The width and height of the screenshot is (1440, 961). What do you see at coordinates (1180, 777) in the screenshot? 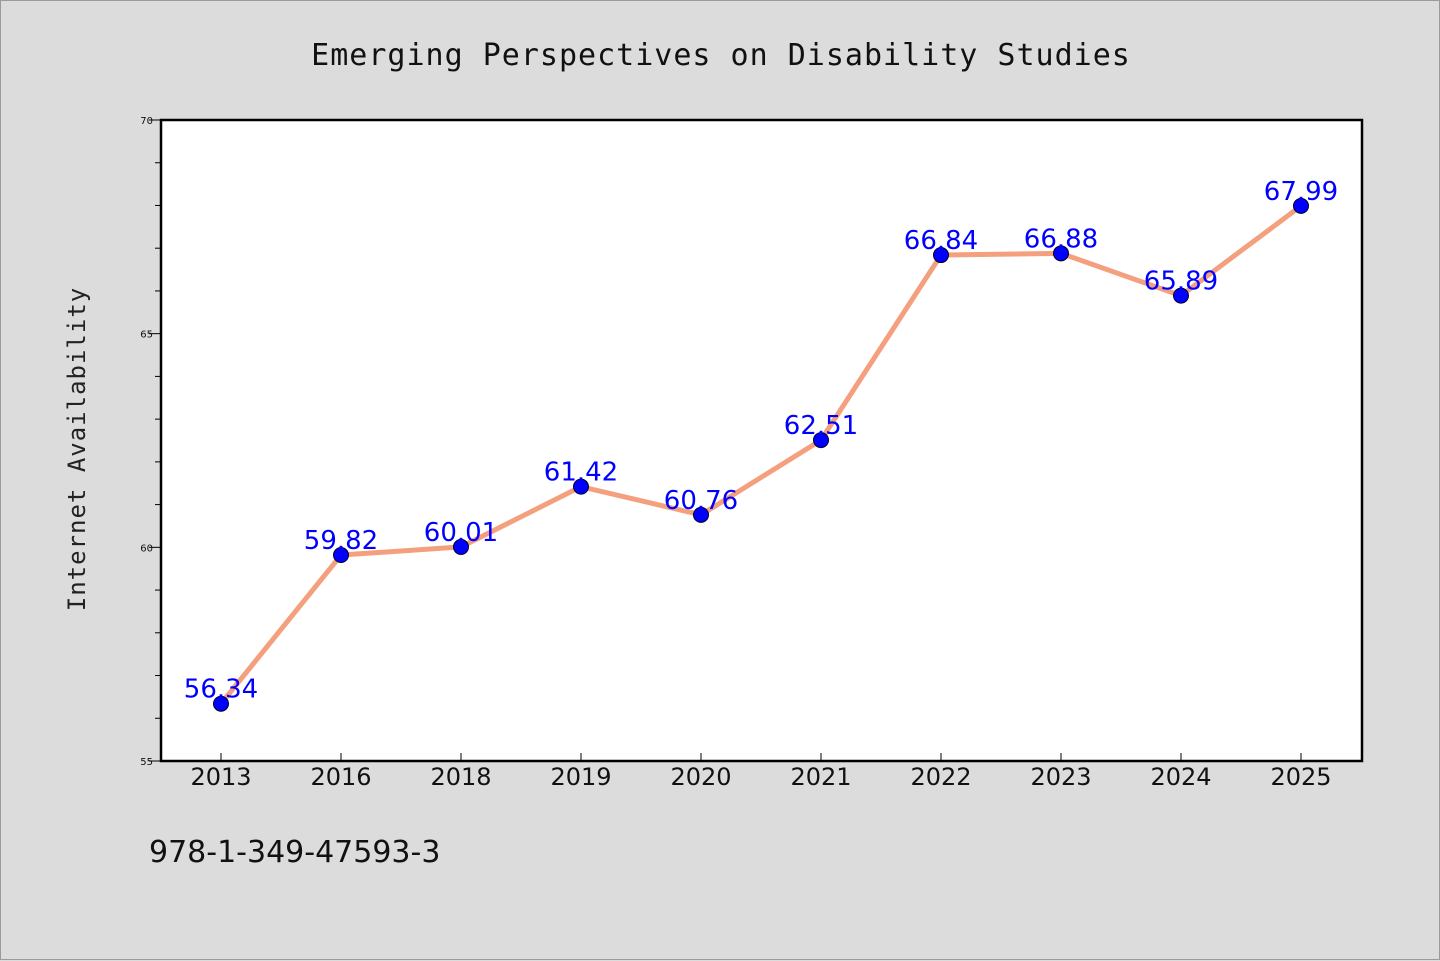
I see `x-tick-label: 2024` at bounding box center [1180, 777].